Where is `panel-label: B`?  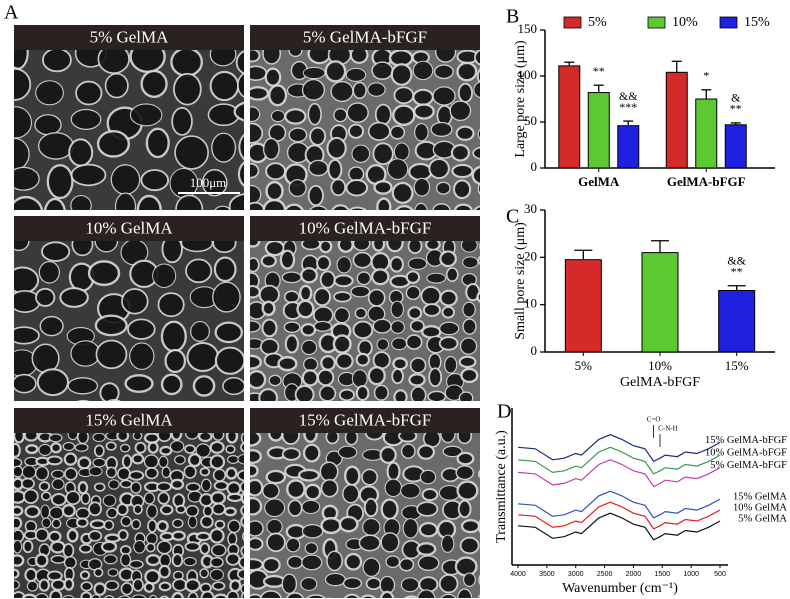 panel-label: B is located at coordinates (512, 17).